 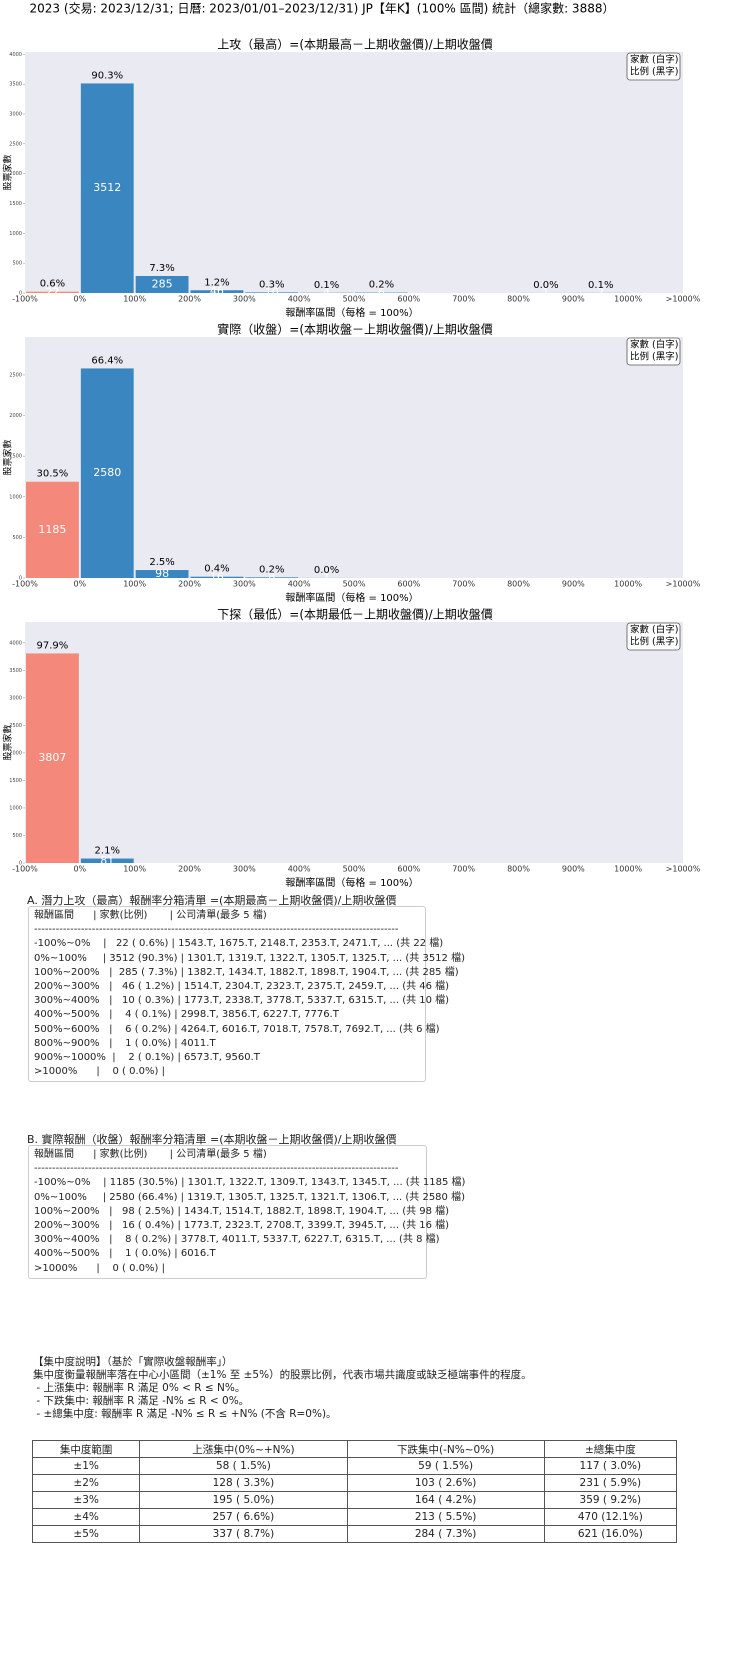 I want to click on table-cell: ±2%, so click(x=86, y=1483).